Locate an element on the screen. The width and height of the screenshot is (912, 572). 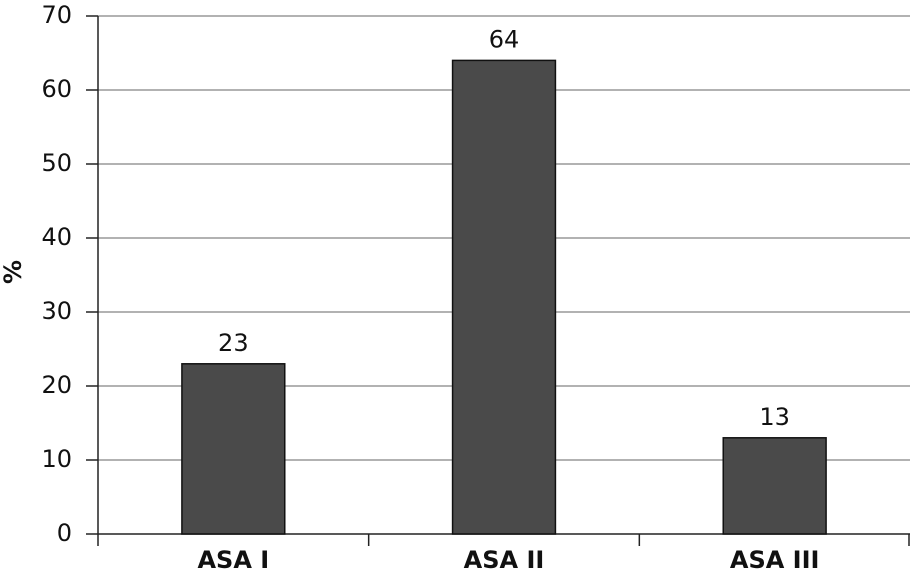
data-label: 23 is located at coordinates (233, 343).